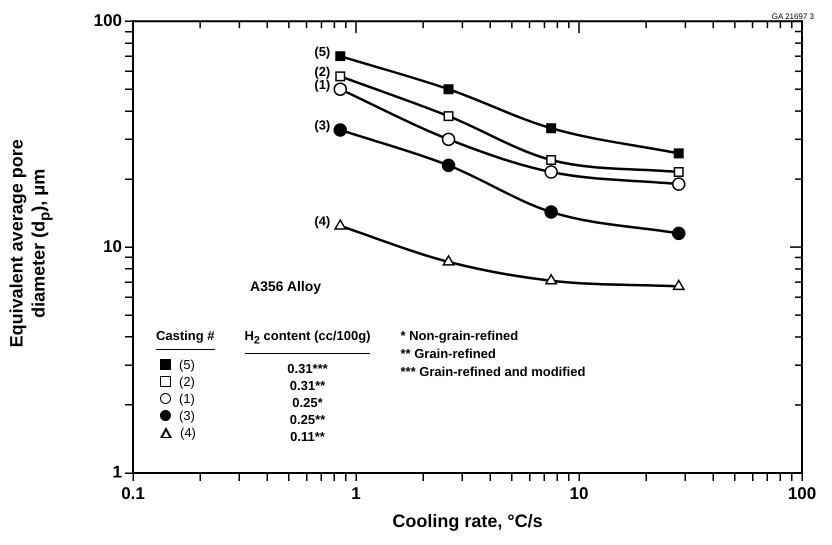  I want to click on annotation: 0.11**, so click(307, 436).